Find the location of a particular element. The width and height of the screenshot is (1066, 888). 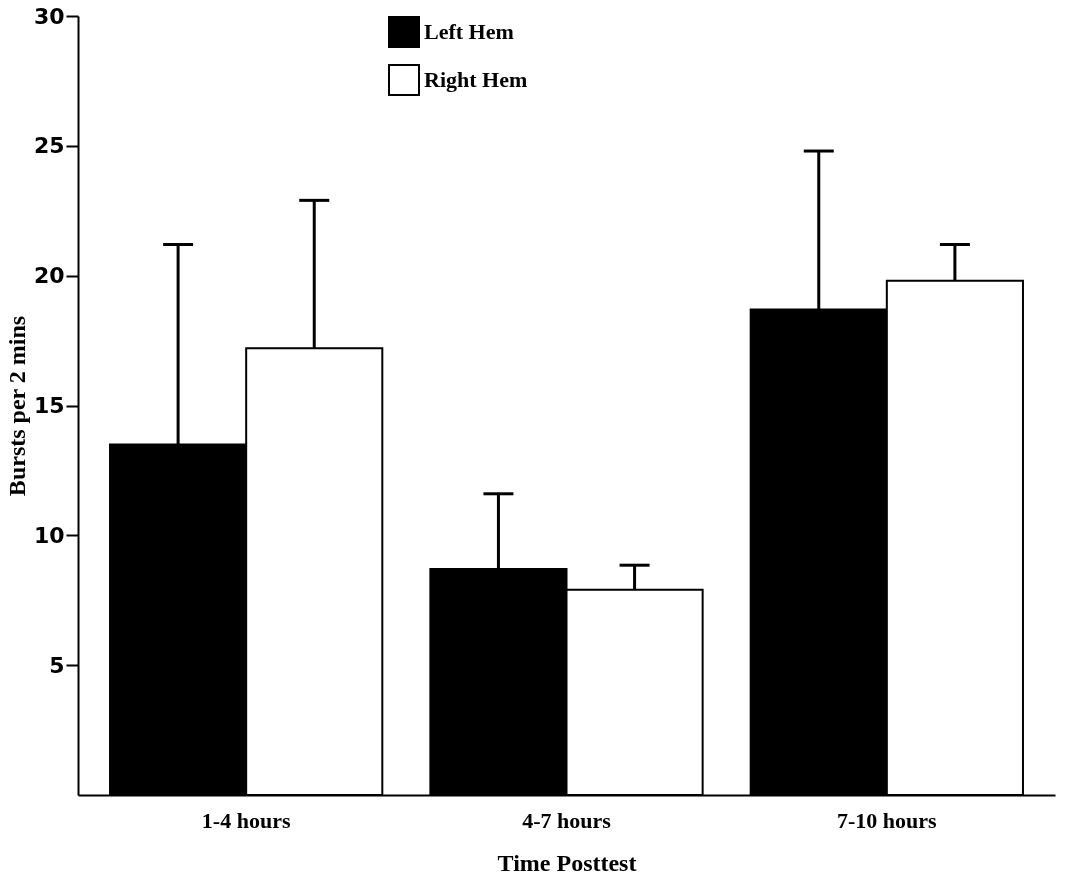

y-tick-label: 10 is located at coordinates (49, 535).